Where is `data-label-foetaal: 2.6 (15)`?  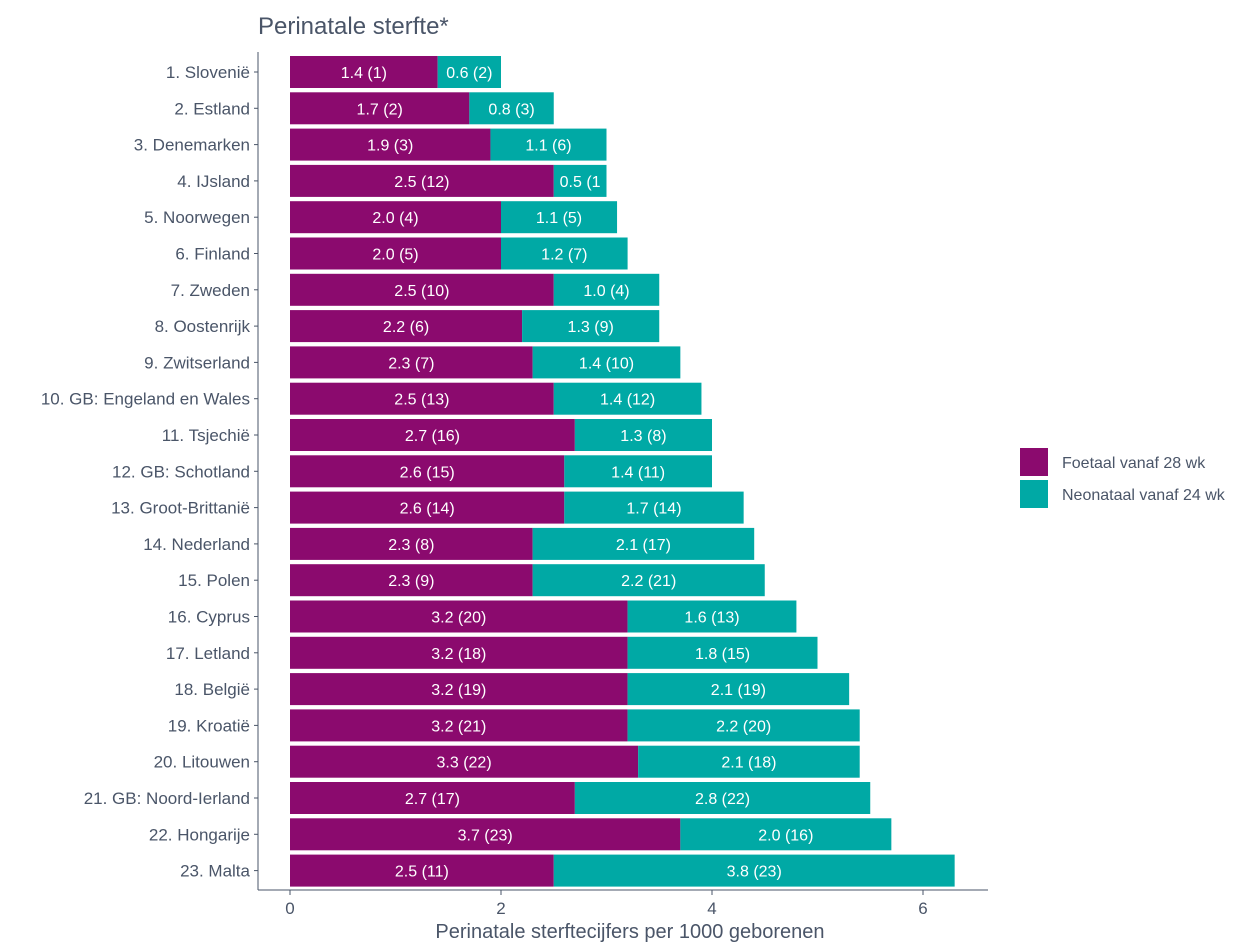 data-label-foetaal: 2.6 (15) is located at coordinates (427, 472).